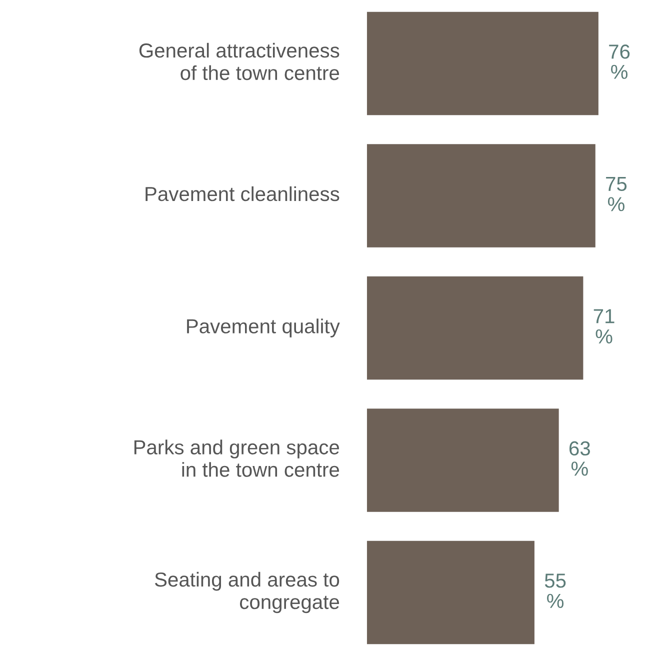 The height and width of the screenshot is (656, 654). What do you see at coordinates (616, 194) in the screenshot?
I see `data-label: 75 %` at bounding box center [616, 194].